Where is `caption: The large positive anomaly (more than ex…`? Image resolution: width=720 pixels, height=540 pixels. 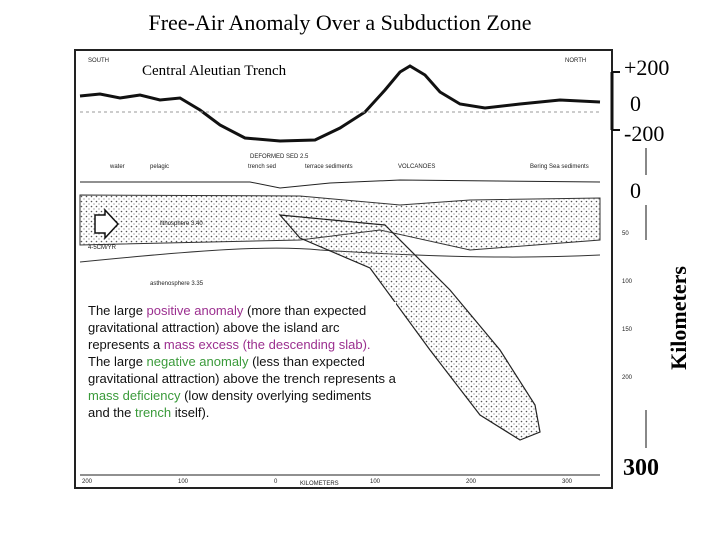
caption: The large positive anomaly (more than ex… is located at coordinates (242, 361).